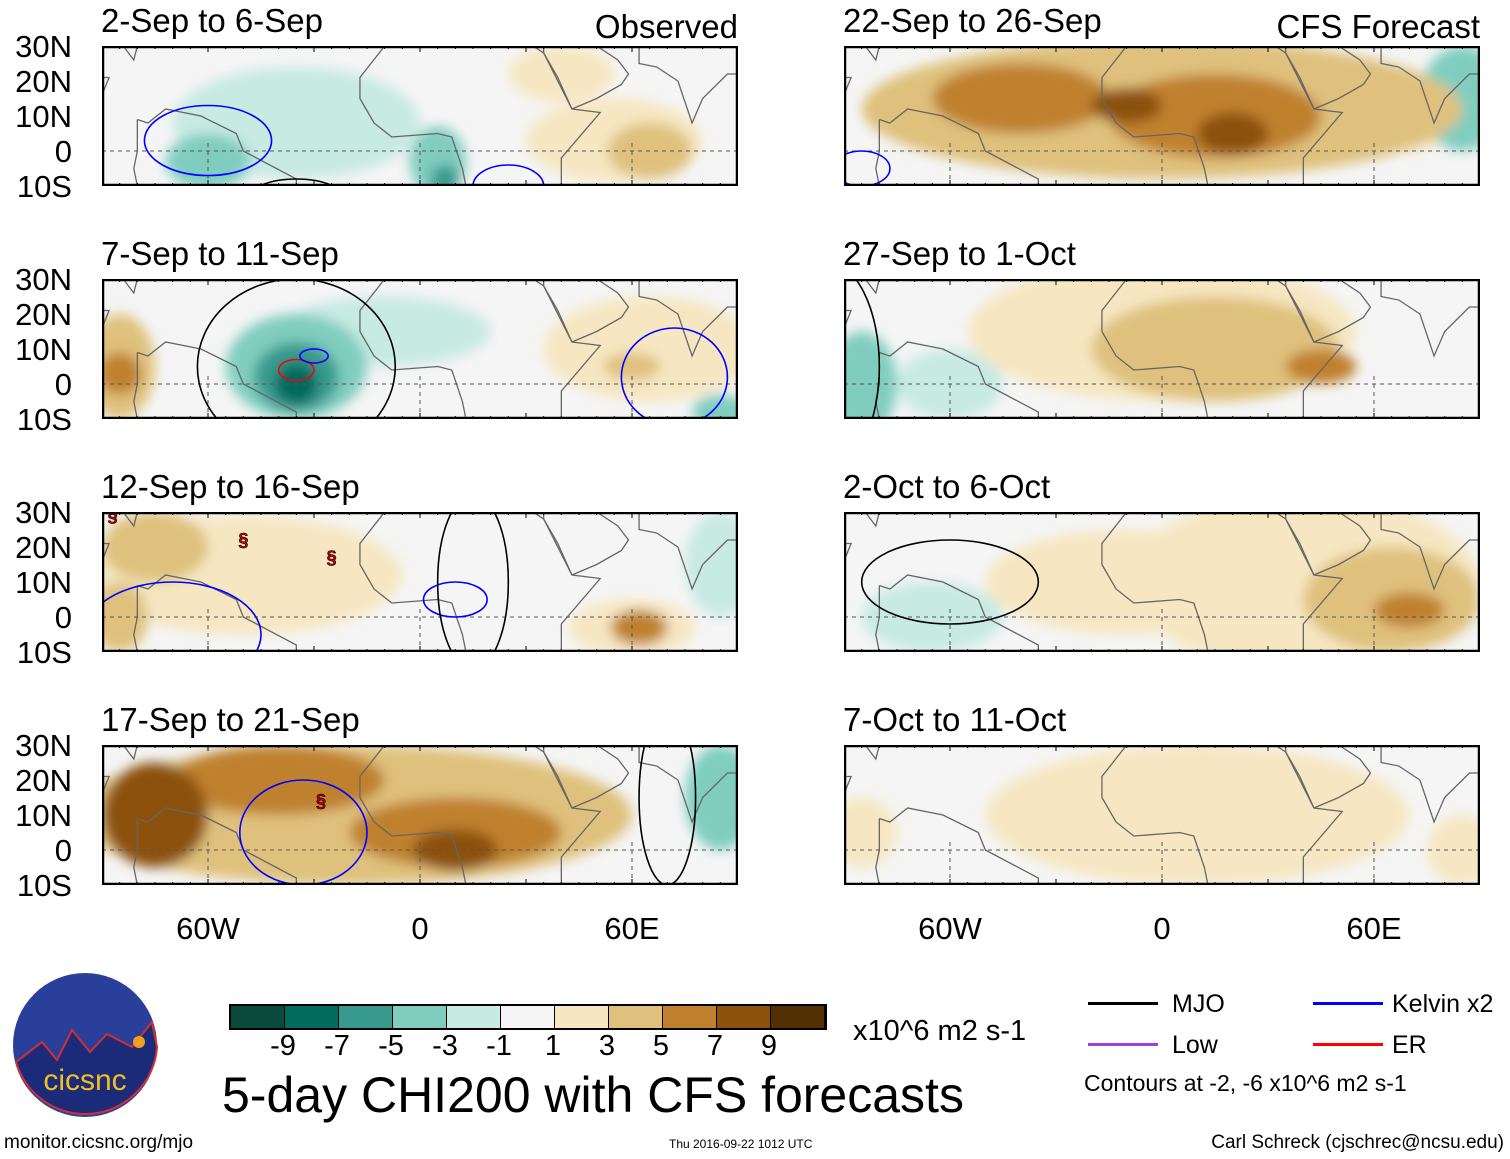 The image size is (1510, 1159). I want to click on lon-tick: 0, so click(420, 928).